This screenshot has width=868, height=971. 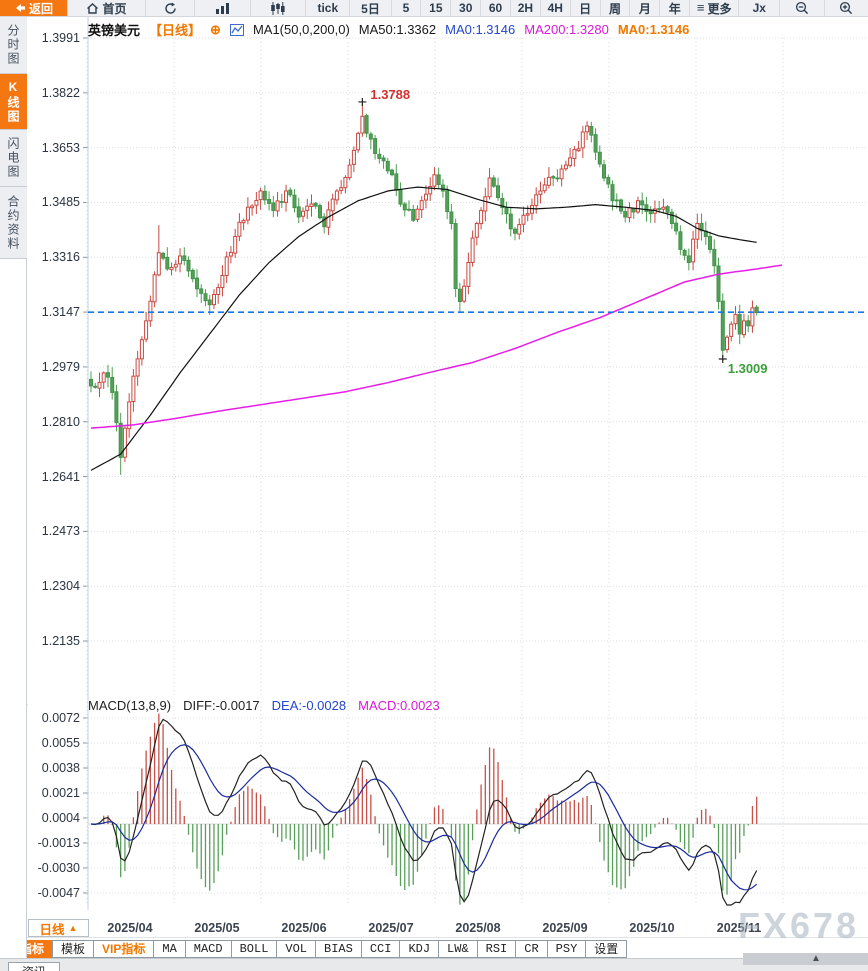 What do you see at coordinates (58, 868) in the screenshot?
I see `macd-axis-label: -0.0030` at bounding box center [58, 868].